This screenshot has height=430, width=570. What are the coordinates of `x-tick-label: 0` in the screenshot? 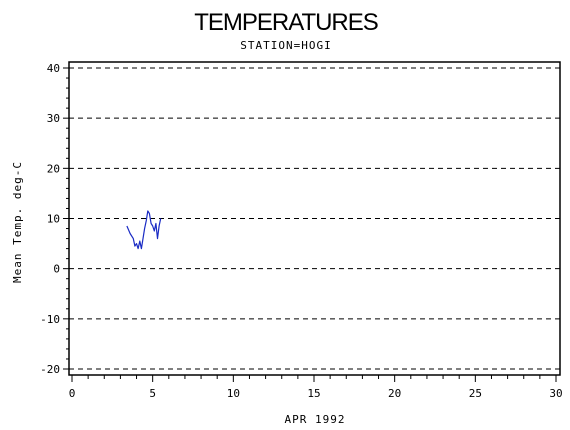 It's located at (72, 393).